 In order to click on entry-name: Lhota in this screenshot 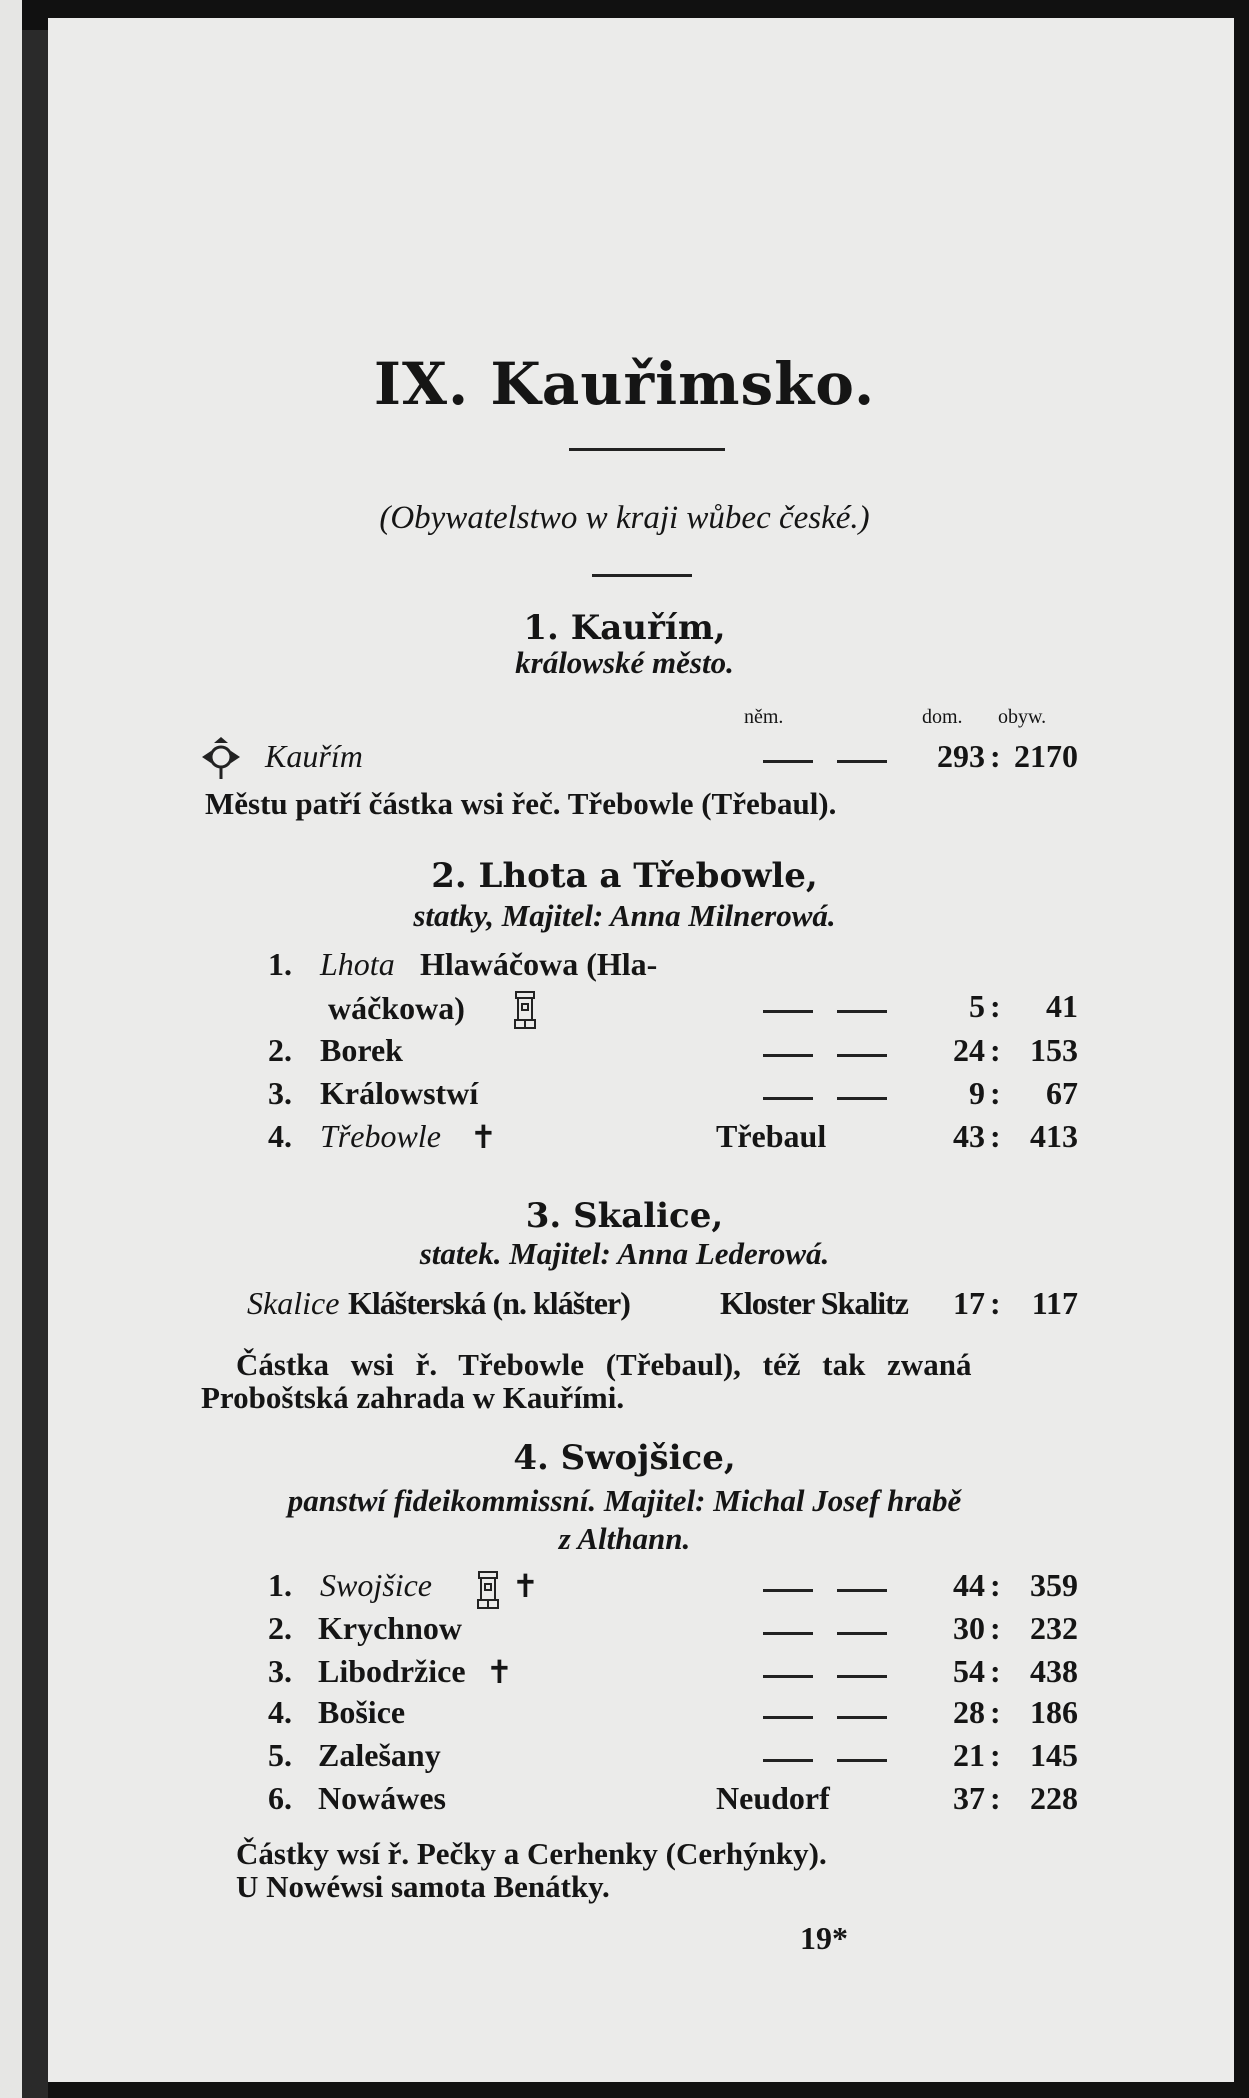, I will do `click(357, 964)`.